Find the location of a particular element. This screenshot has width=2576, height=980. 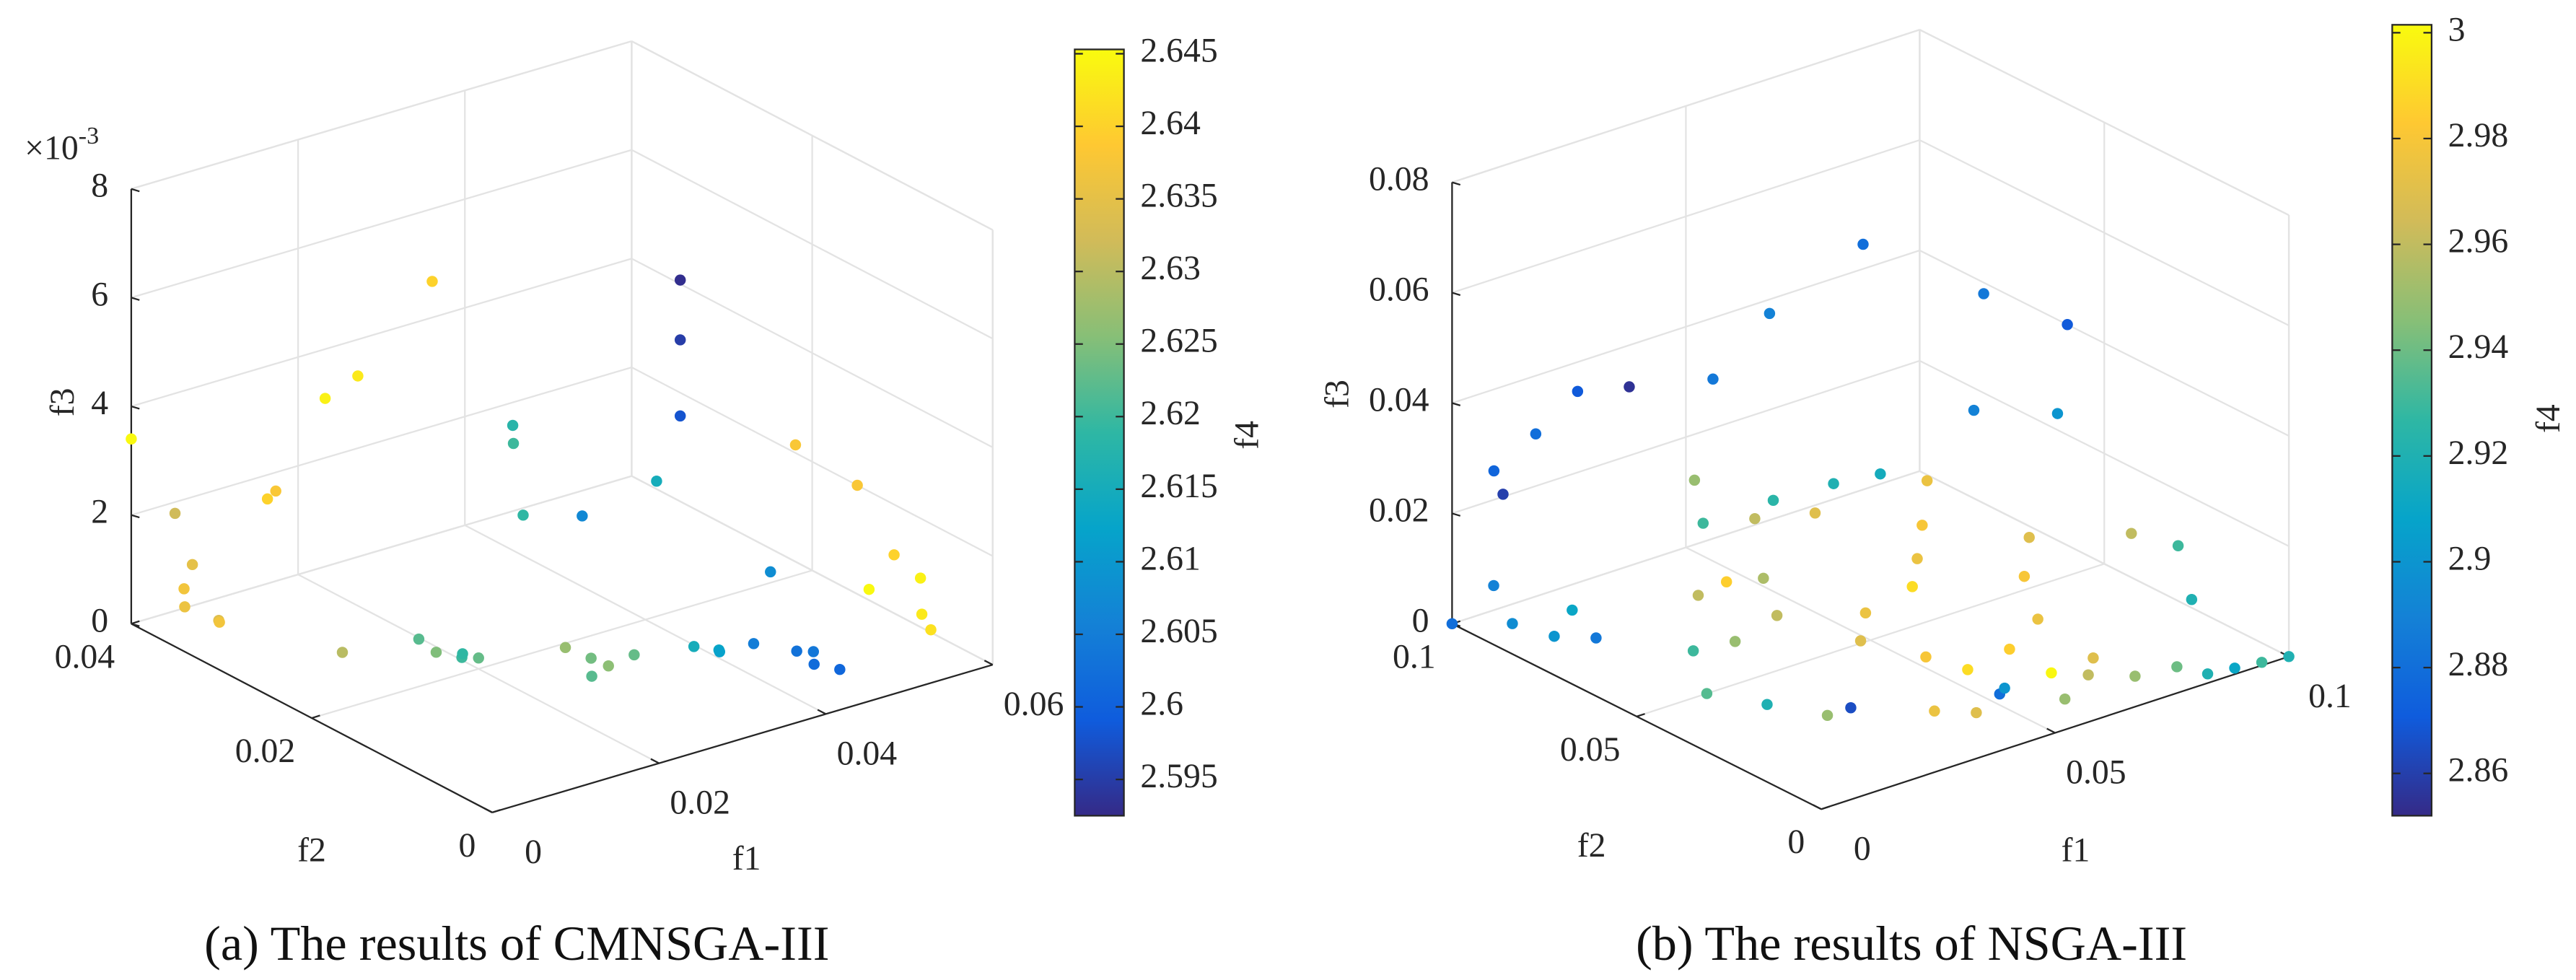

colorbar-tick-label: 2.595 is located at coordinates (1178, 776).